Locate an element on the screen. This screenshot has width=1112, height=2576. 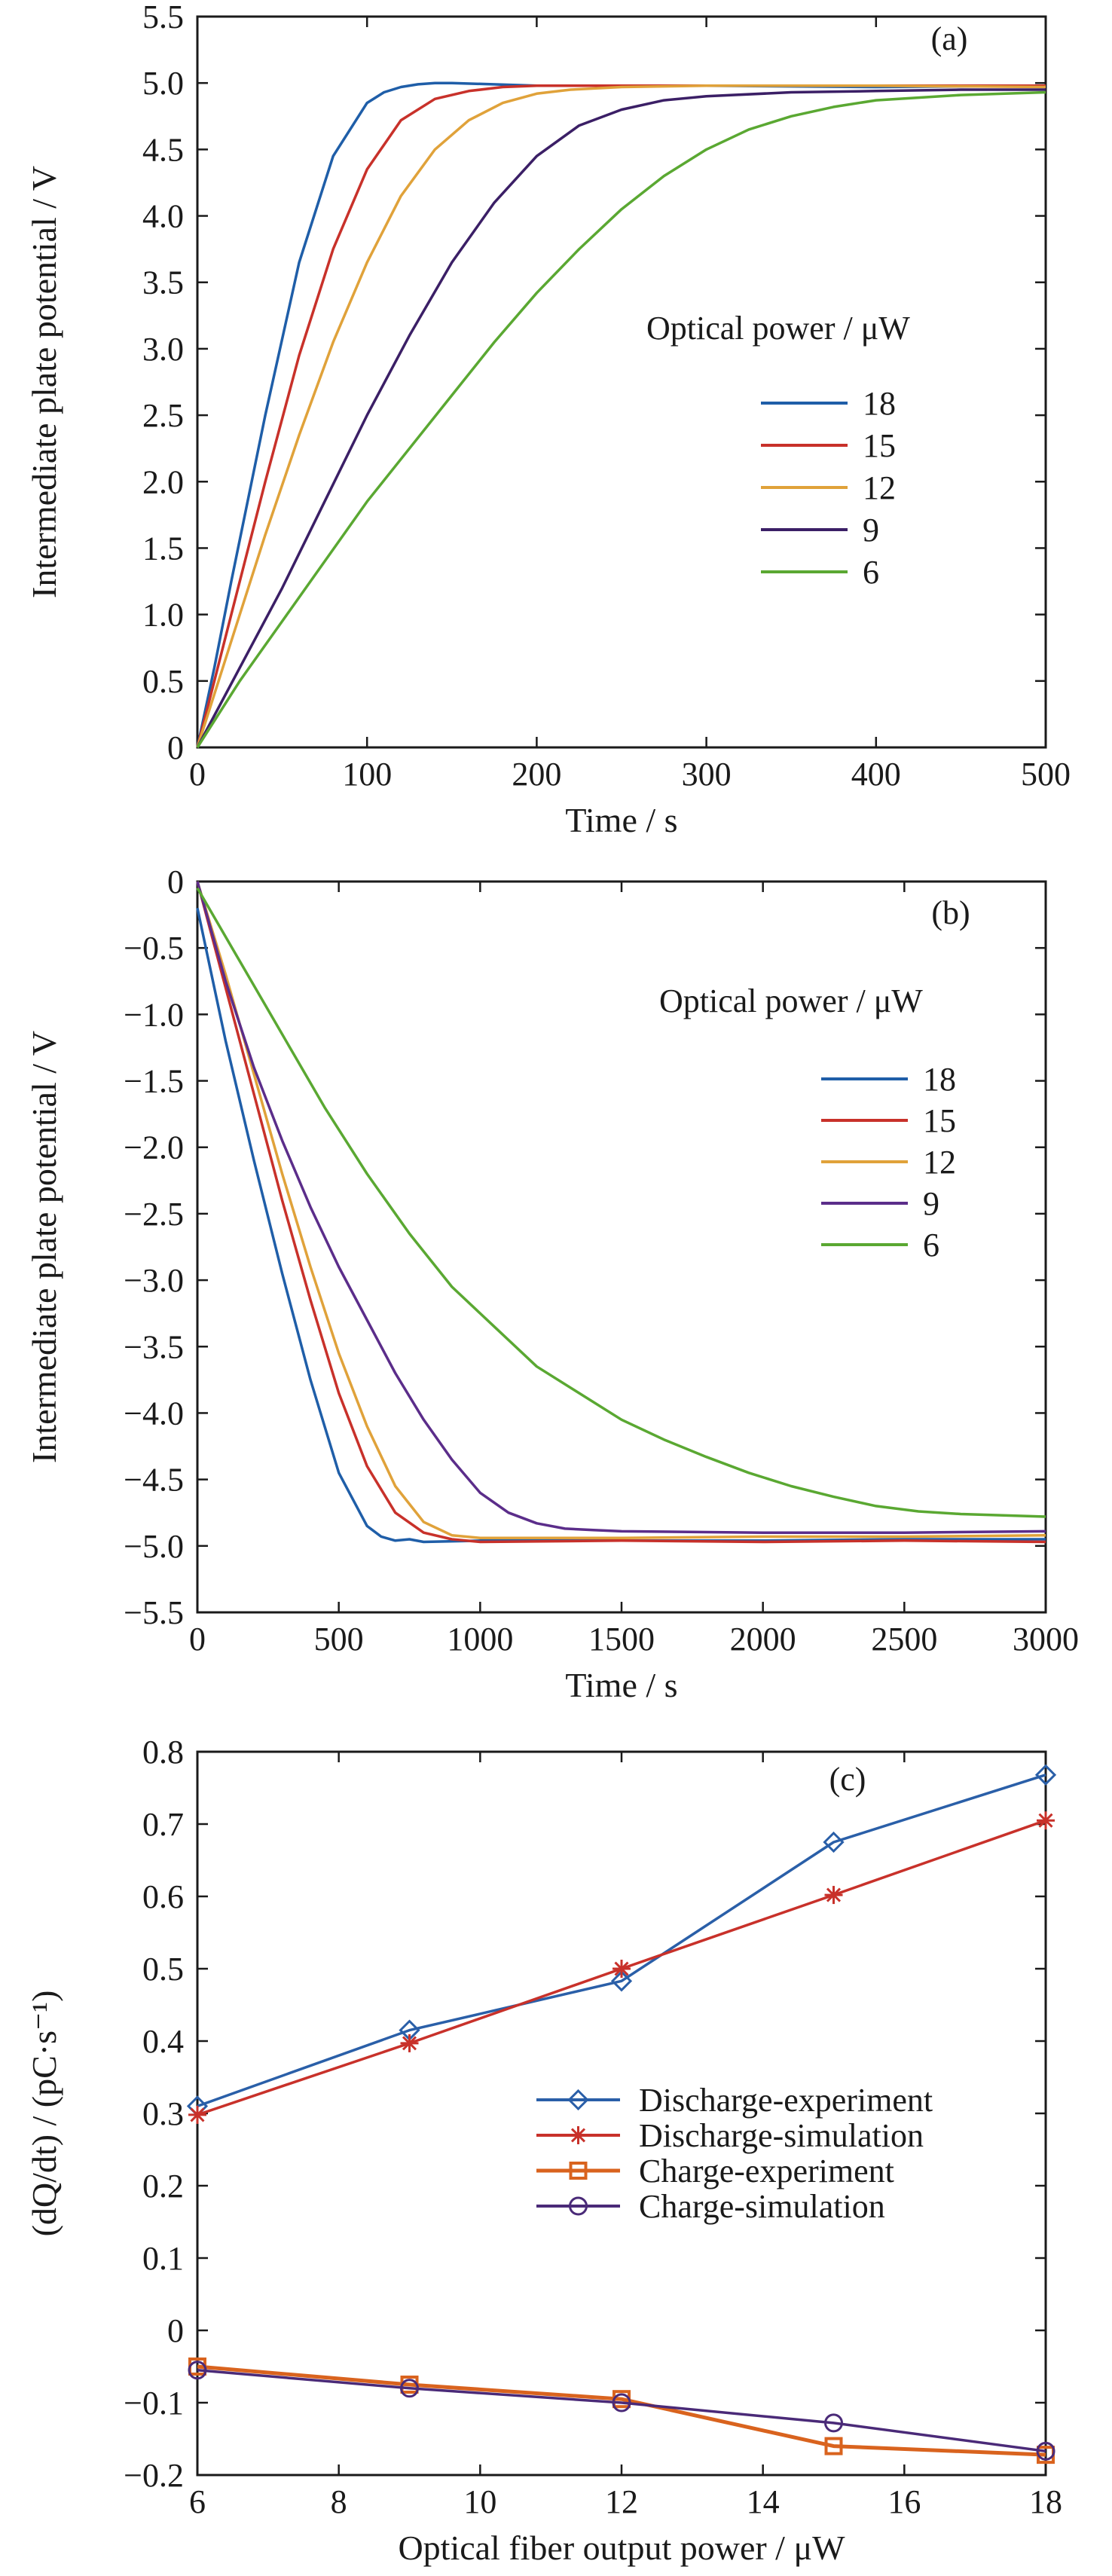
legend-label: Charge-simulation is located at coordinates (762, 2206).